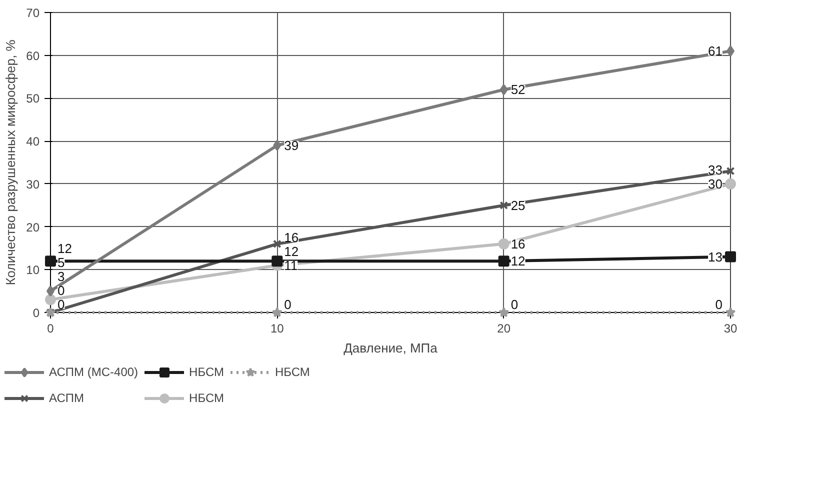 This screenshot has height=497, width=817. What do you see at coordinates (50, 329) in the screenshot?
I see `x-tick-label: 0` at bounding box center [50, 329].